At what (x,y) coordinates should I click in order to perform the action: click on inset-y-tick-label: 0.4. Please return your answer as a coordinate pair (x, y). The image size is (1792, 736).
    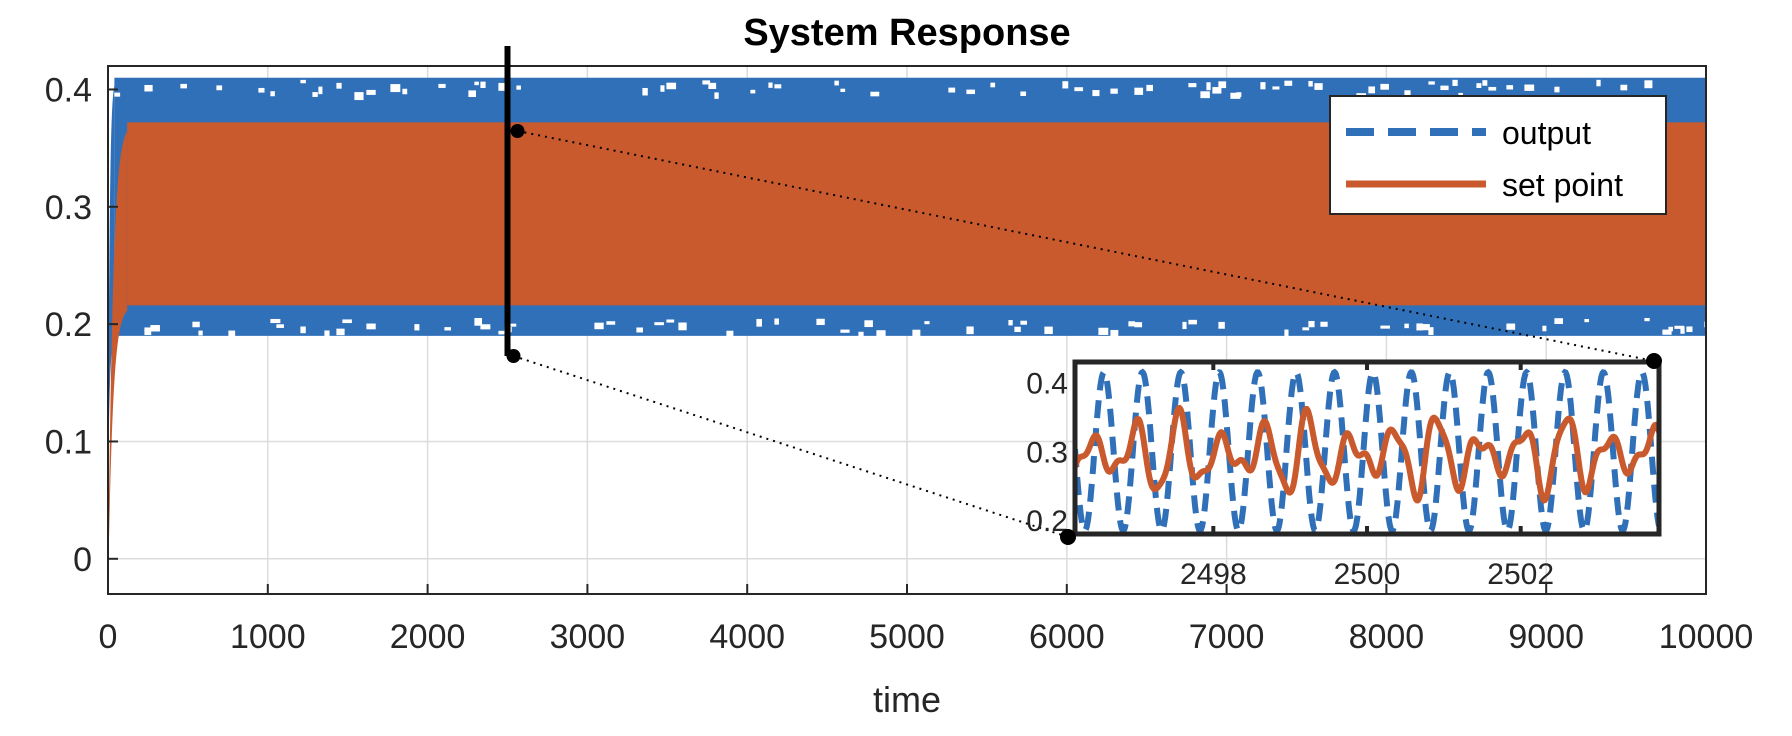
    Looking at the image, I should click on (1047, 384).